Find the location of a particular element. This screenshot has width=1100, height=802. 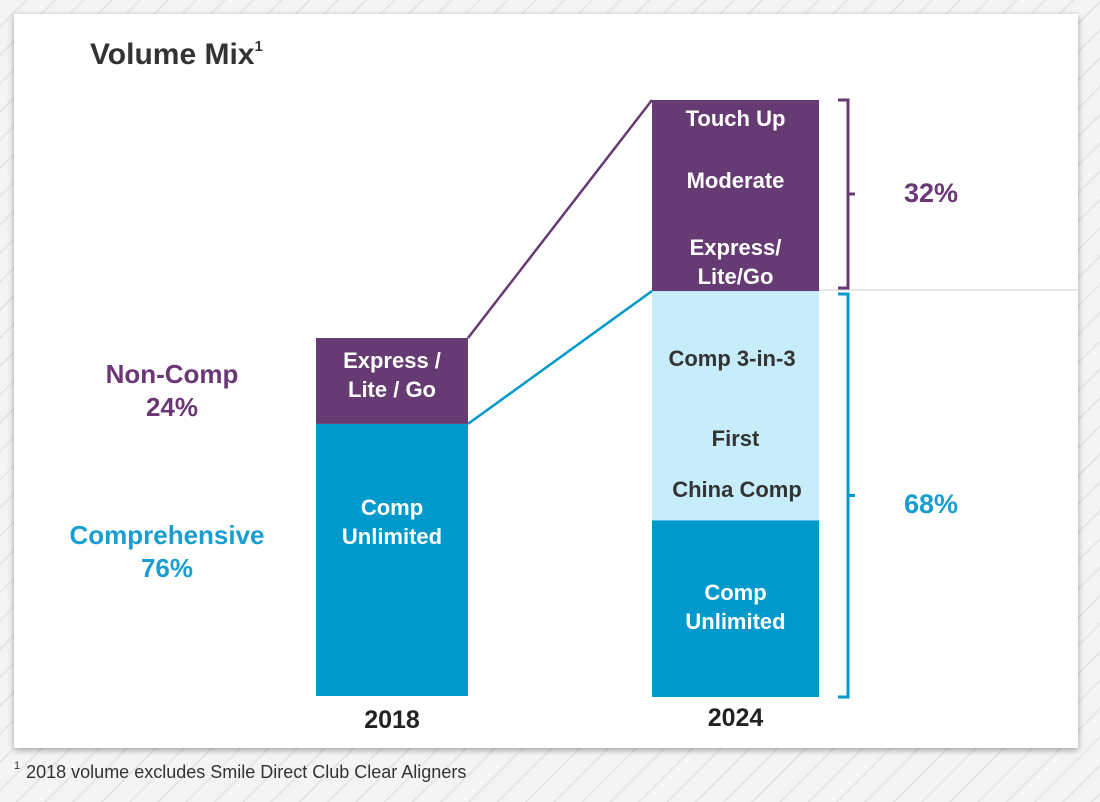

title-footnote-marker: 1 is located at coordinates (258, 46).